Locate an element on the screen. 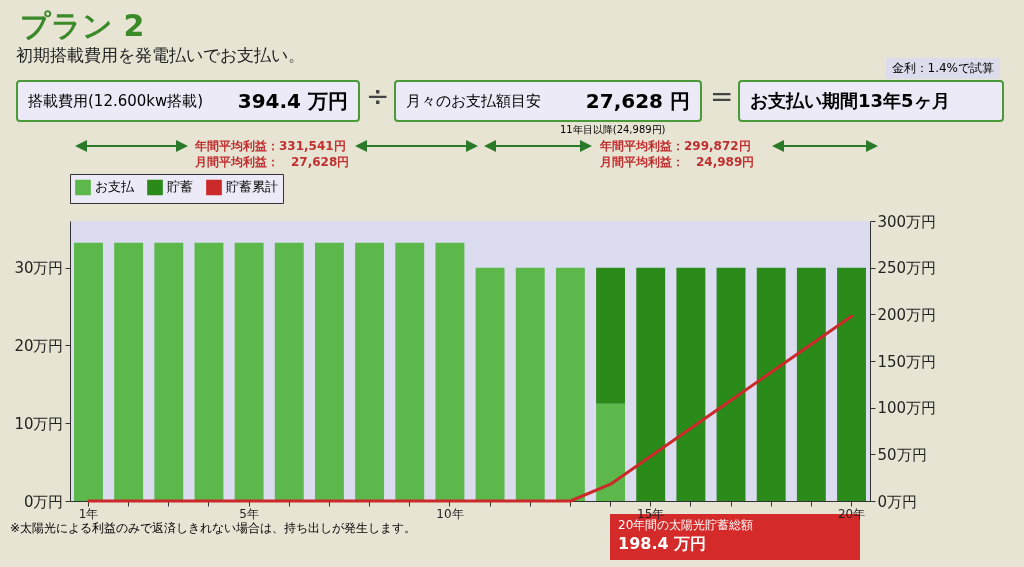  text: 搭載費用(12.600kw搭載) is located at coordinates (116, 101).